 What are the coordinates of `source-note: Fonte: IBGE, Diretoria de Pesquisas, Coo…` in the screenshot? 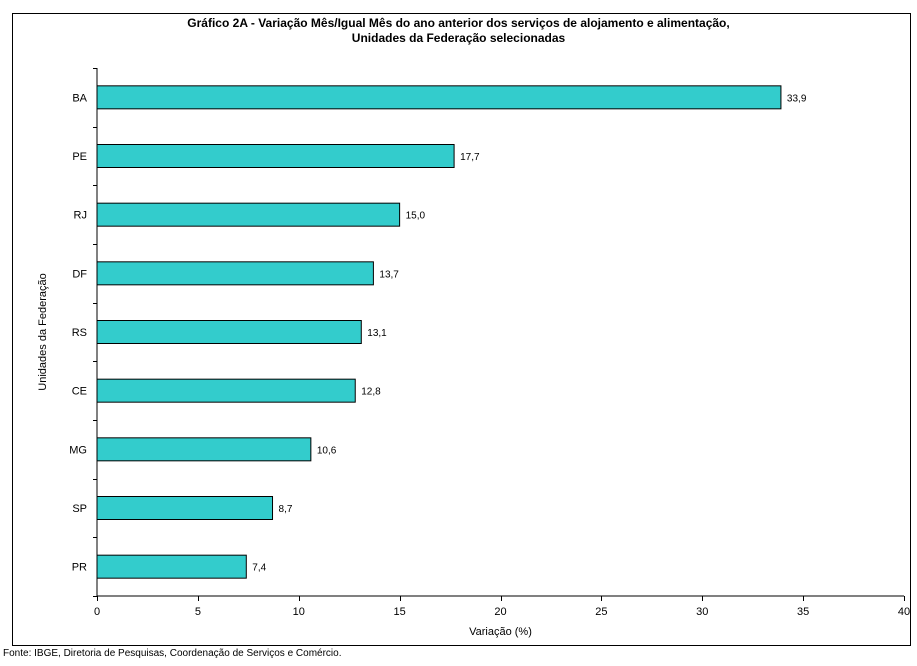 It's located at (172, 653).